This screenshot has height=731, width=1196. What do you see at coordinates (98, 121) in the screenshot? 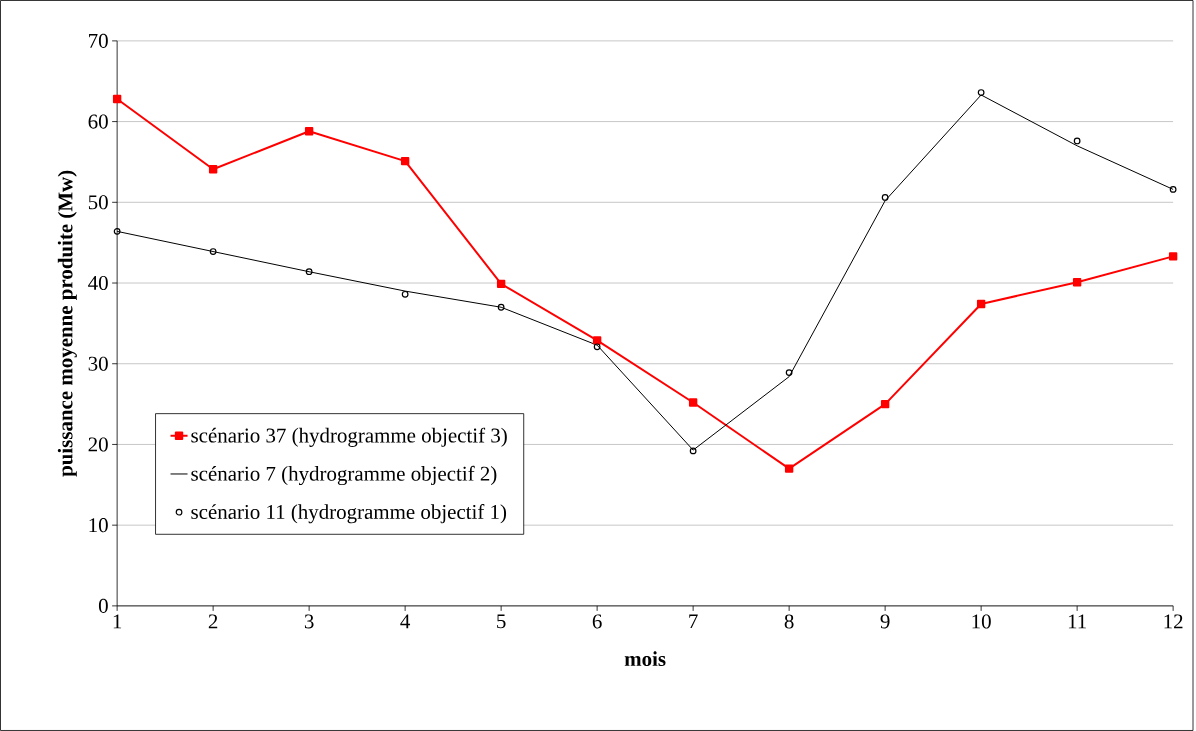
I see `y-tick-label: 60` at bounding box center [98, 121].